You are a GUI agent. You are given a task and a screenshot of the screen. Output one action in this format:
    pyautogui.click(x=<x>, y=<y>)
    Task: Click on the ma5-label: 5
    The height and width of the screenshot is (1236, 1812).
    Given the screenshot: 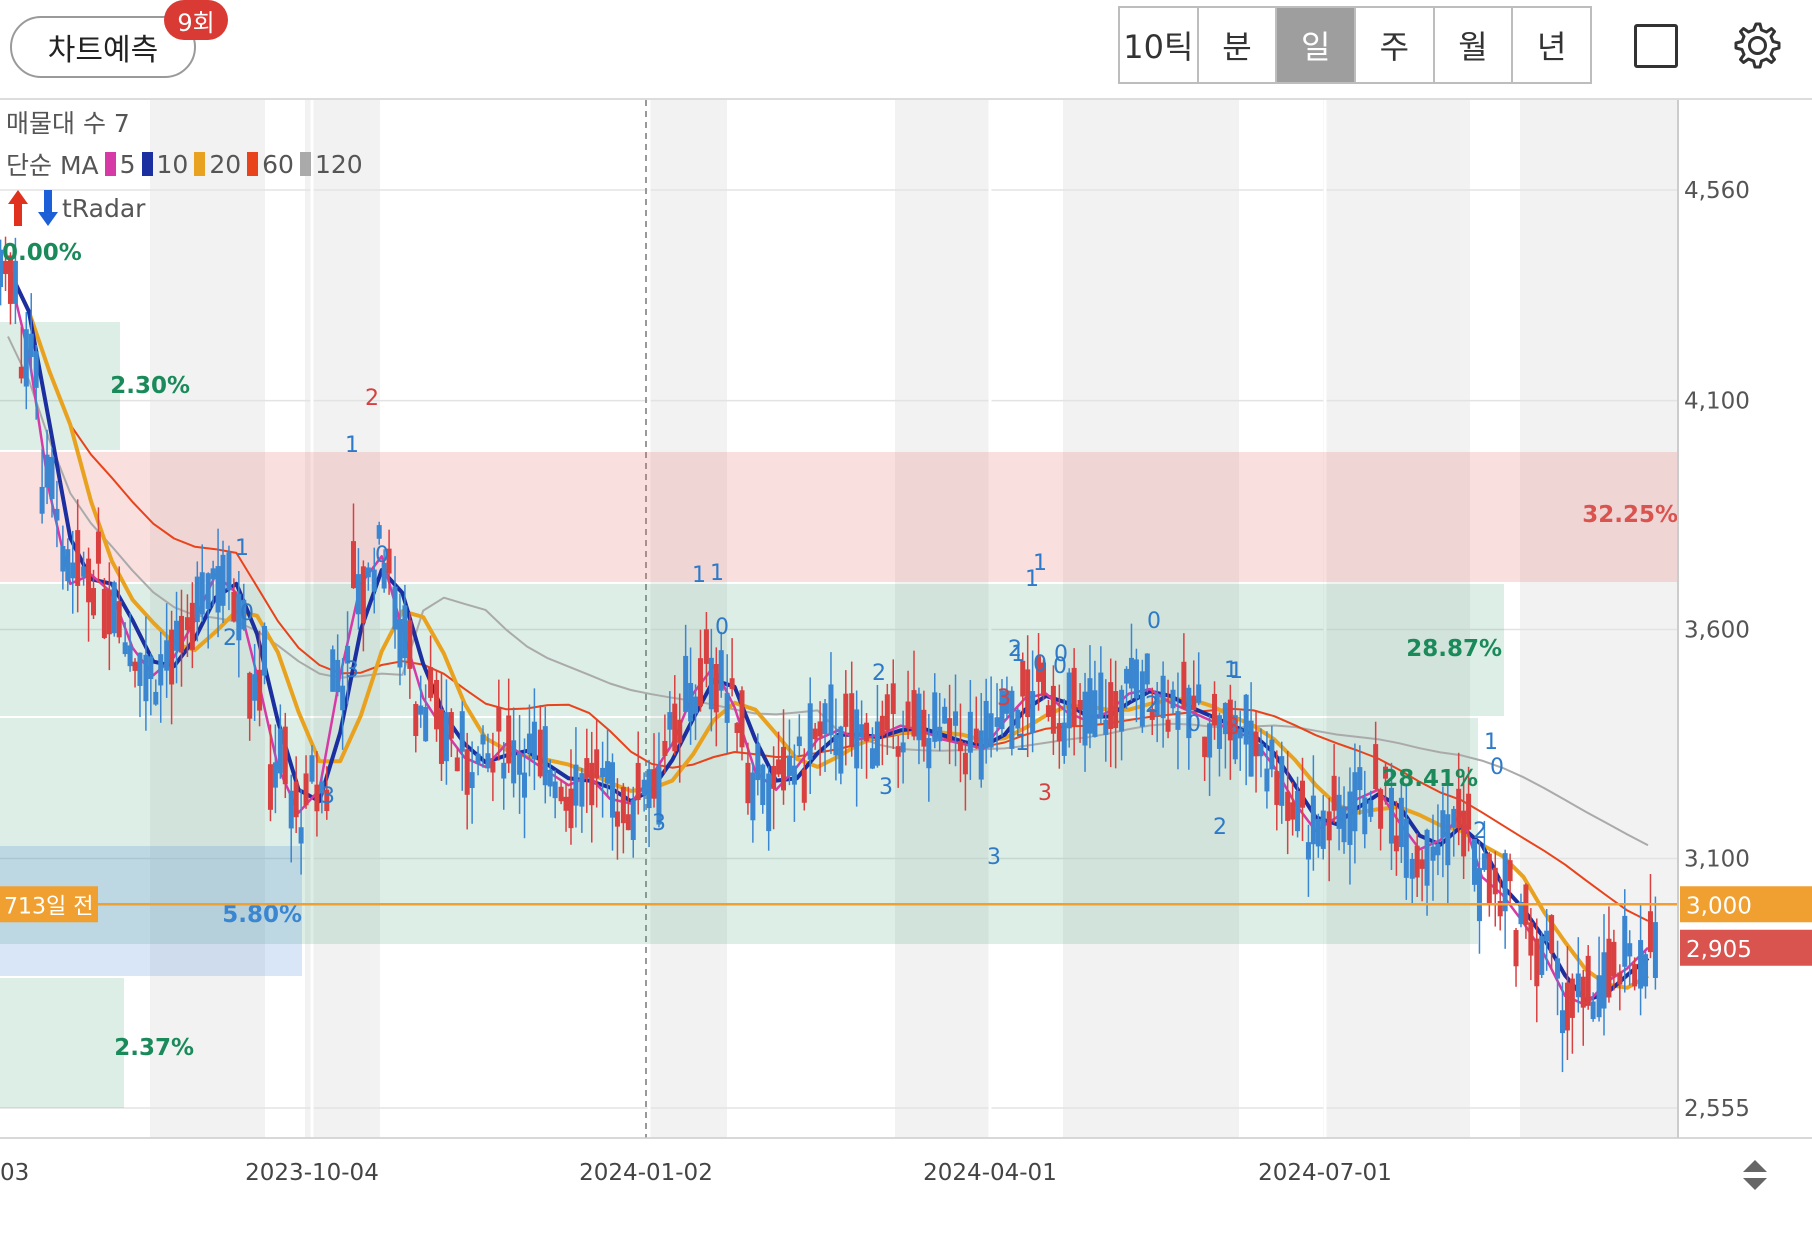 What is the action you would take?
    pyautogui.click(x=127, y=164)
    